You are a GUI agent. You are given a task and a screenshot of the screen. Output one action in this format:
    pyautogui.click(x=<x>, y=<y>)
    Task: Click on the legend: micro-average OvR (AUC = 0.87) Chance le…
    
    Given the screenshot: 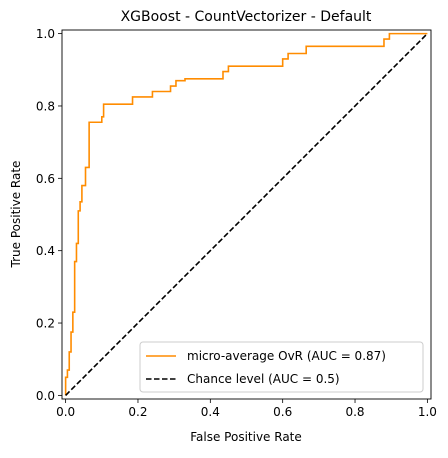 What is the action you would take?
    pyautogui.click(x=281, y=367)
    